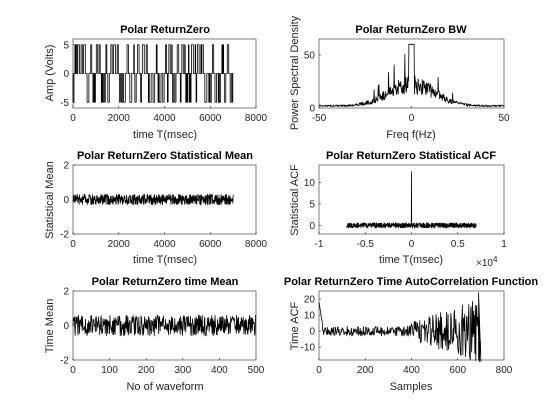 The image size is (560, 420). Describe the element at coordinates (484, 263) in the screenshot. I see `x-exponent-base: ×10` at that location.